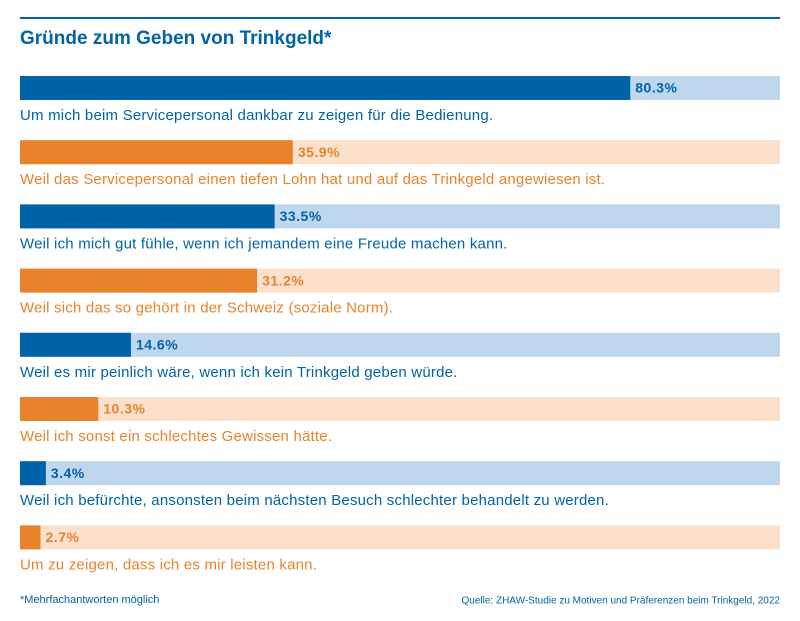 The height and width of the screenshot is (621, 800). What do you see at coordinates (176, 38) in the screenshot?
I see `chart-title: Gründe zum Geben von Trinkgeld*` at bounding box center [176, 38].